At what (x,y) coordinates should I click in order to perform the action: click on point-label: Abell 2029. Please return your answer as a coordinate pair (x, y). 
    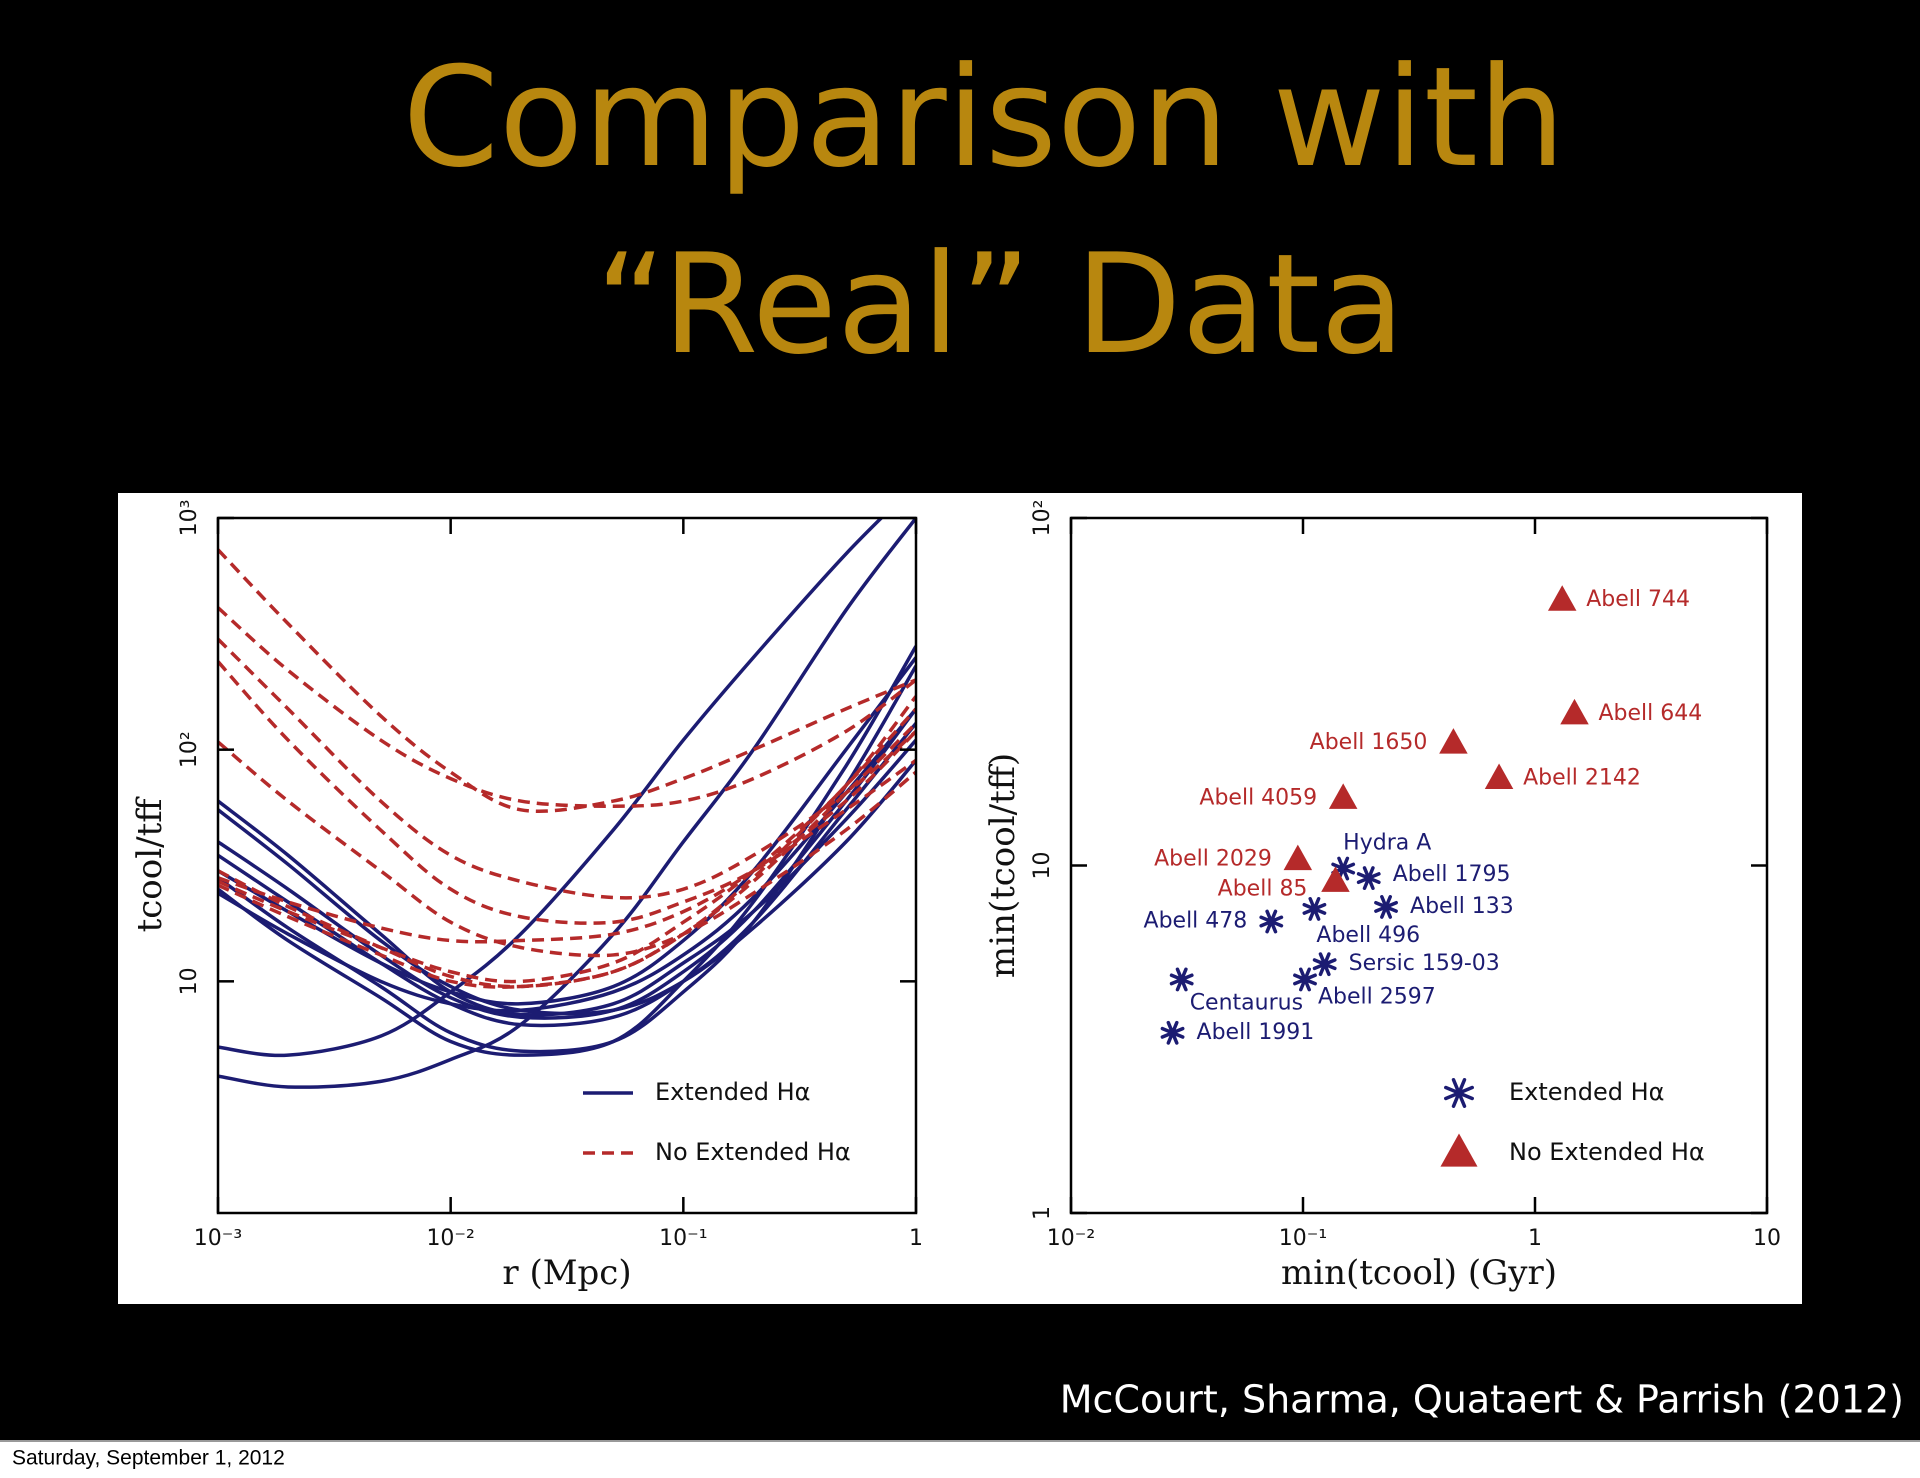
    Looking at the image, I should click on (1213, 859).